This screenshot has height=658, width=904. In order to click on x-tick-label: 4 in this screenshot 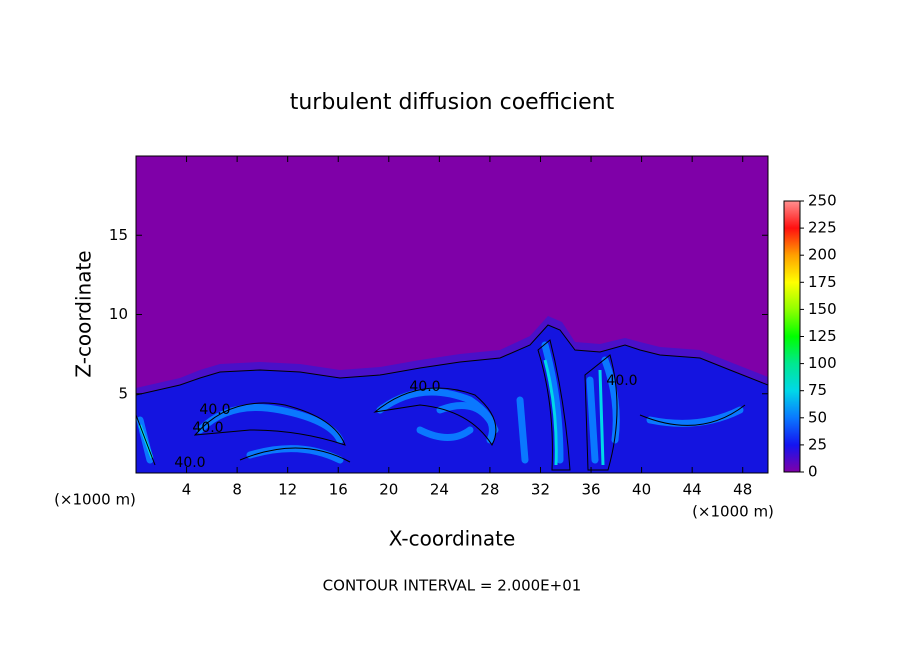, I will do `click(187, 490)`.